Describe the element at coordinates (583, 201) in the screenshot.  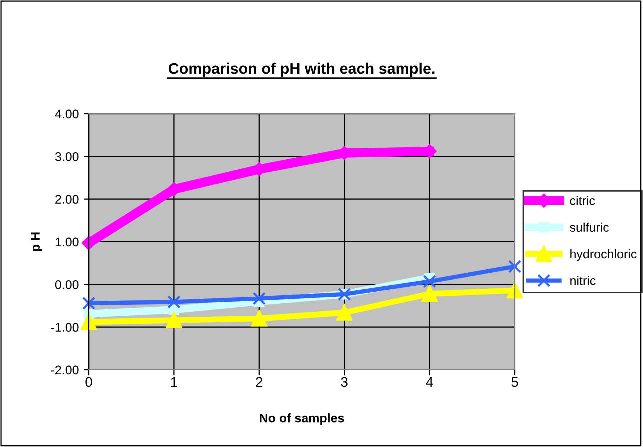
I see `legend-label: citric` at that location.